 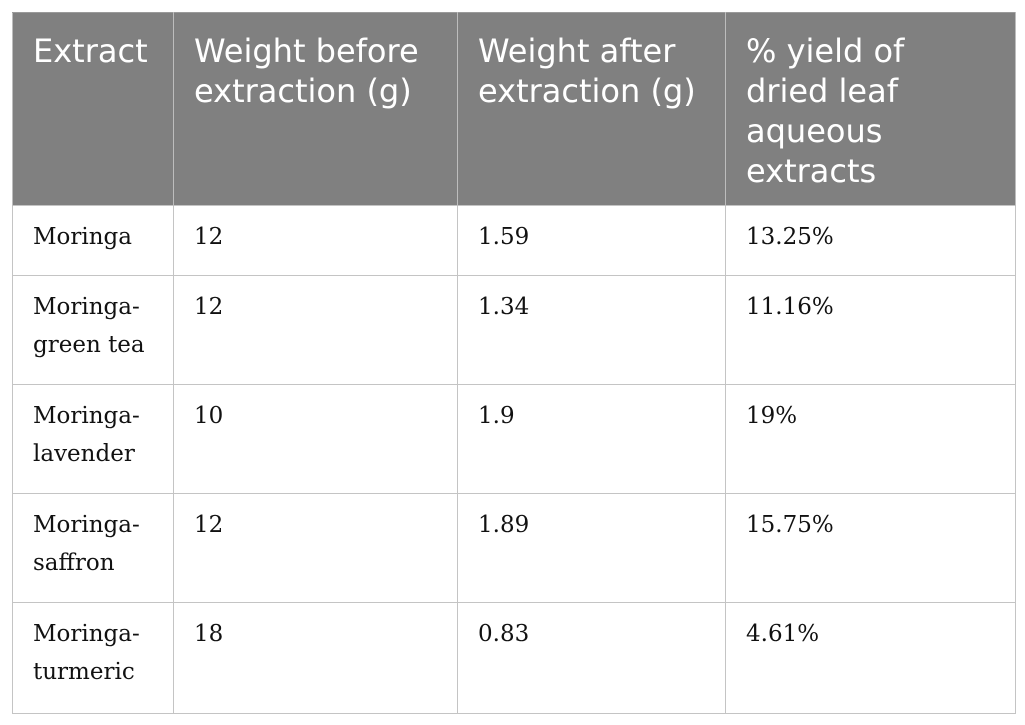 I want to click on header-percent-yield: % yield of dried leaf aqueous extracts, so click(x=870, y=109).